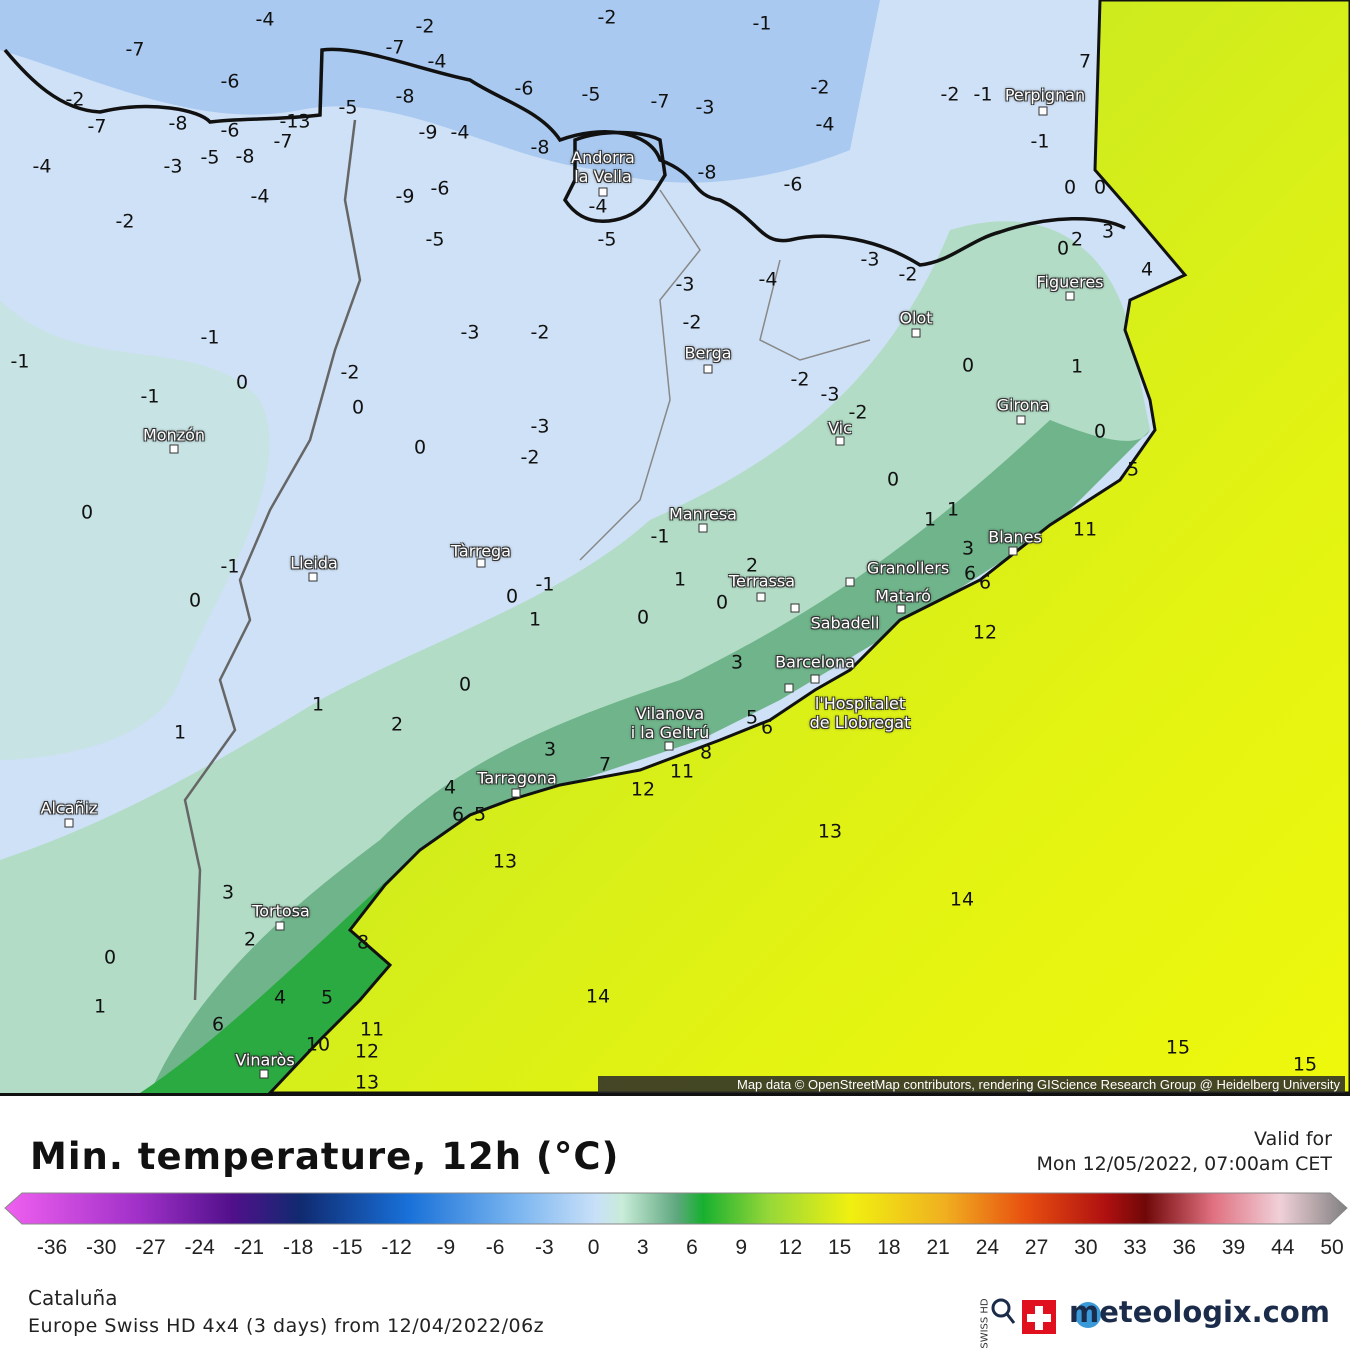 This screenshot has height=1350, width=1350. Describe the element at coordinates (481, 551) in the screenshot. I see `city-label: Tàrrega` at that location.